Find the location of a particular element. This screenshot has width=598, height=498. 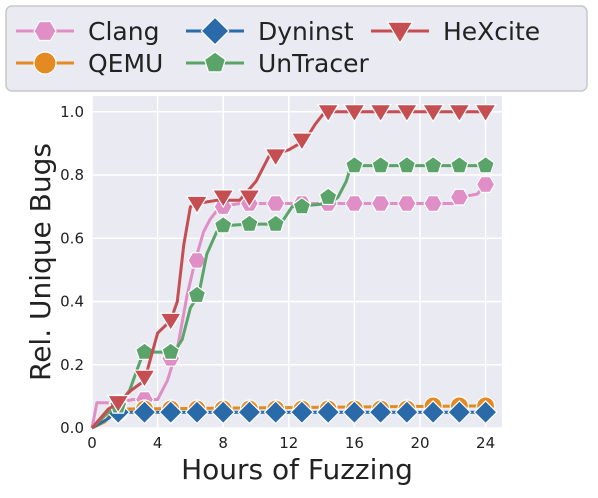

y-tick-label: 1.0 is located at coordinates (72, 112).